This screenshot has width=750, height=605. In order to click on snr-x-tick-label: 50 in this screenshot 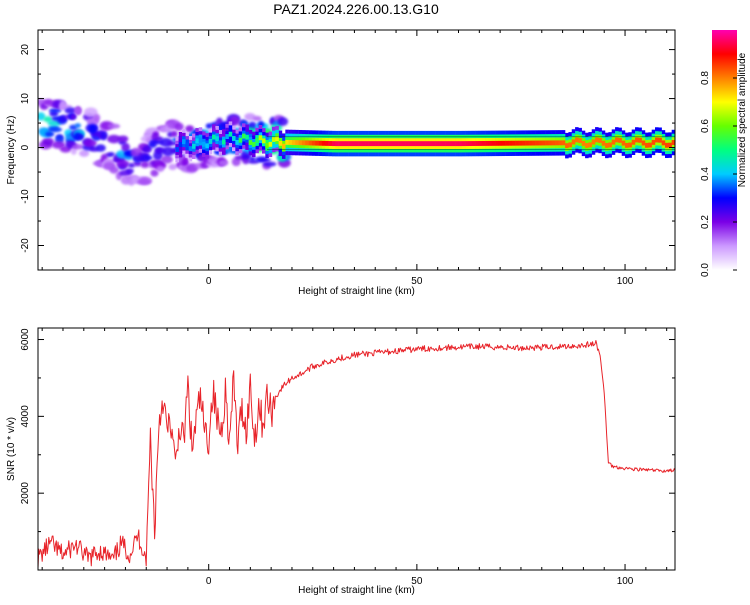, I will do `click(417, 581)`.